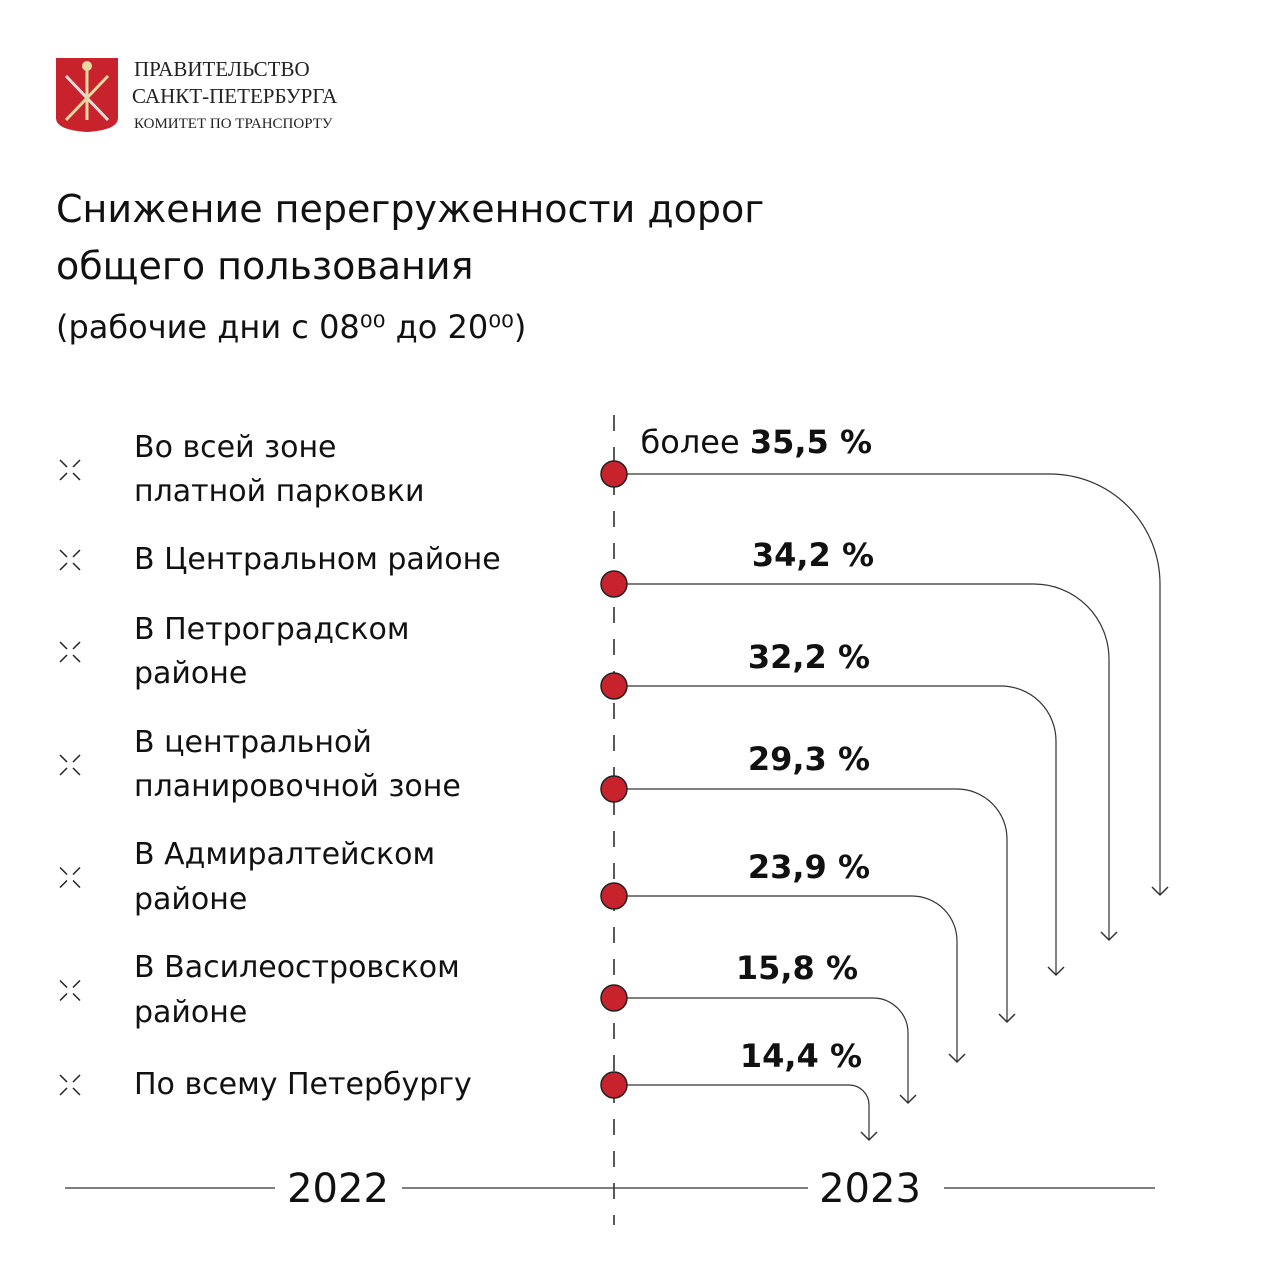 This screenshot has height=1280, width=1280. What do you see at coordinates (410, 209) in the screenshot?
I see `title: Снижение перегруженности дорог` at bounding box center [410, 209].